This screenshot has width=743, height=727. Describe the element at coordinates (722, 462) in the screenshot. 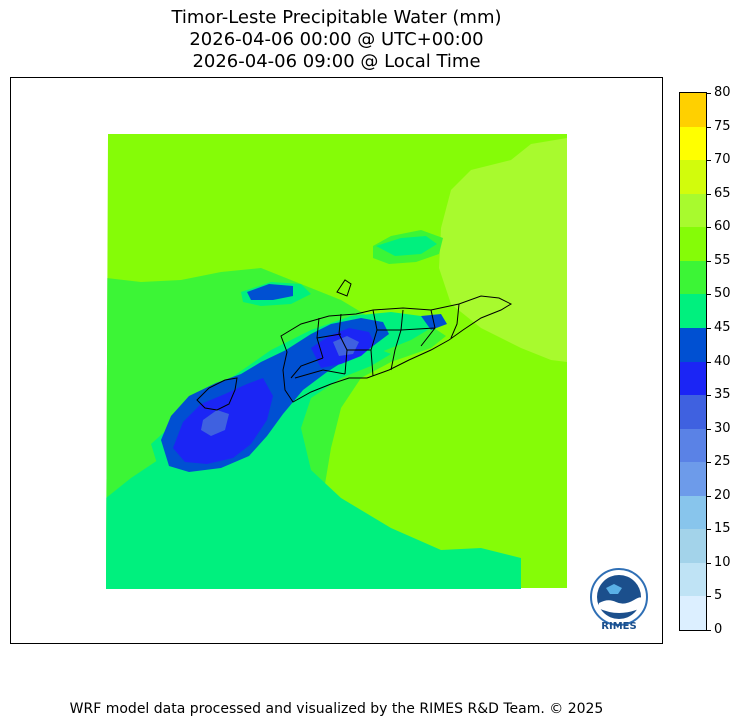

I see `colorbar-tick-label: 25` at that location.